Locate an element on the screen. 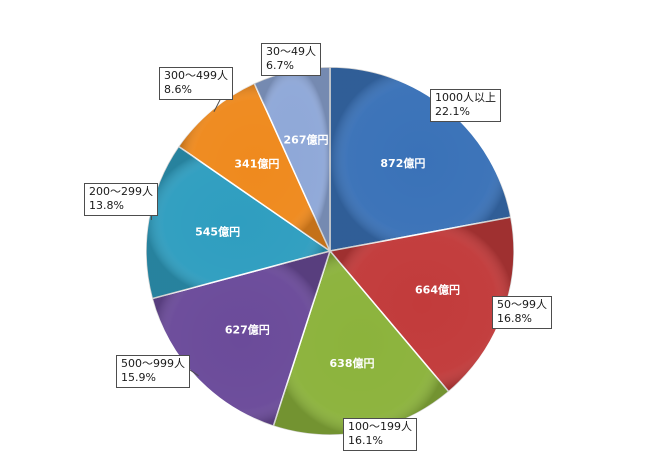 This screenshot has height=463, width=650. slice-callout: 1000人以上 22.1% is located at coordinates (465, 105).